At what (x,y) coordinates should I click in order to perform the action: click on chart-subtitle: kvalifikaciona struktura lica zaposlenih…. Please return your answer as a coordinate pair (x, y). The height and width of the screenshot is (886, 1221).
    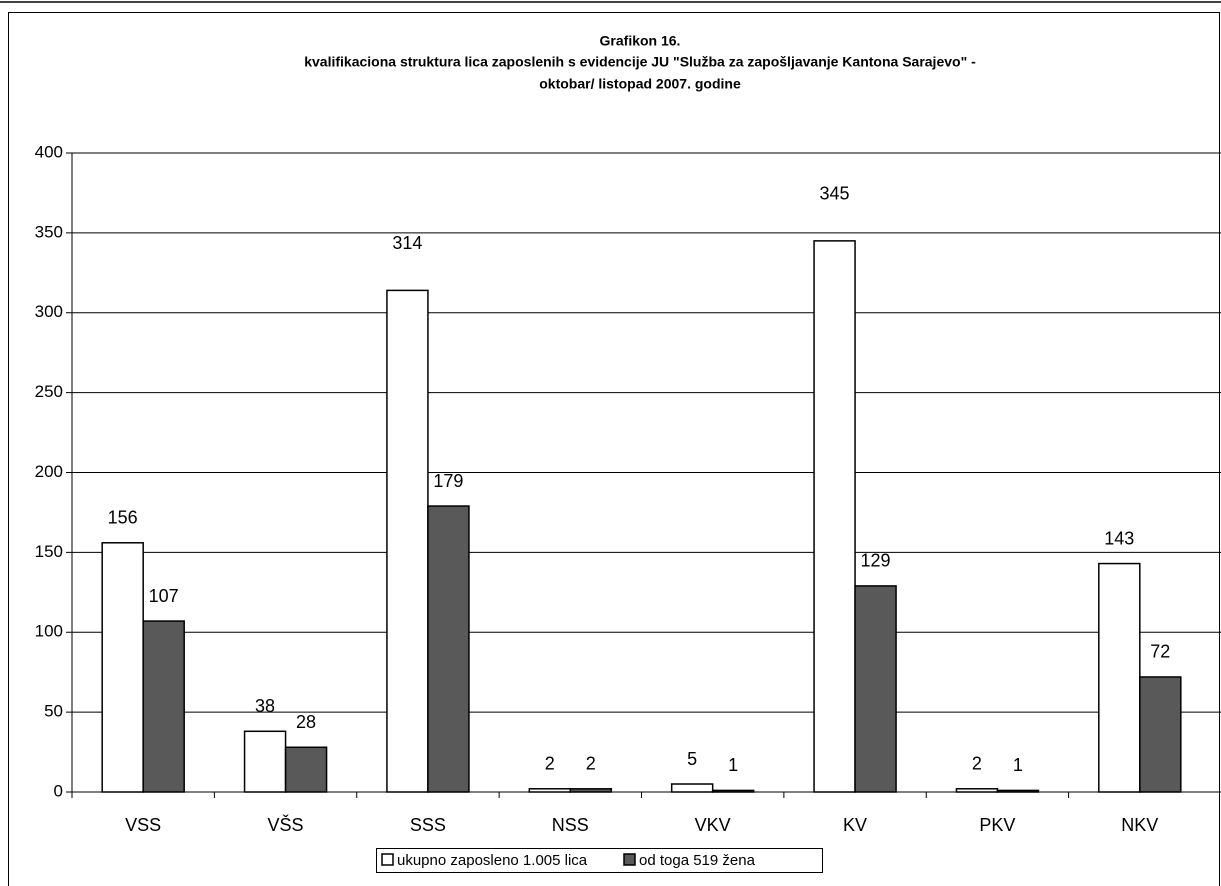
    Looking at the image, I should click on (640, 62).